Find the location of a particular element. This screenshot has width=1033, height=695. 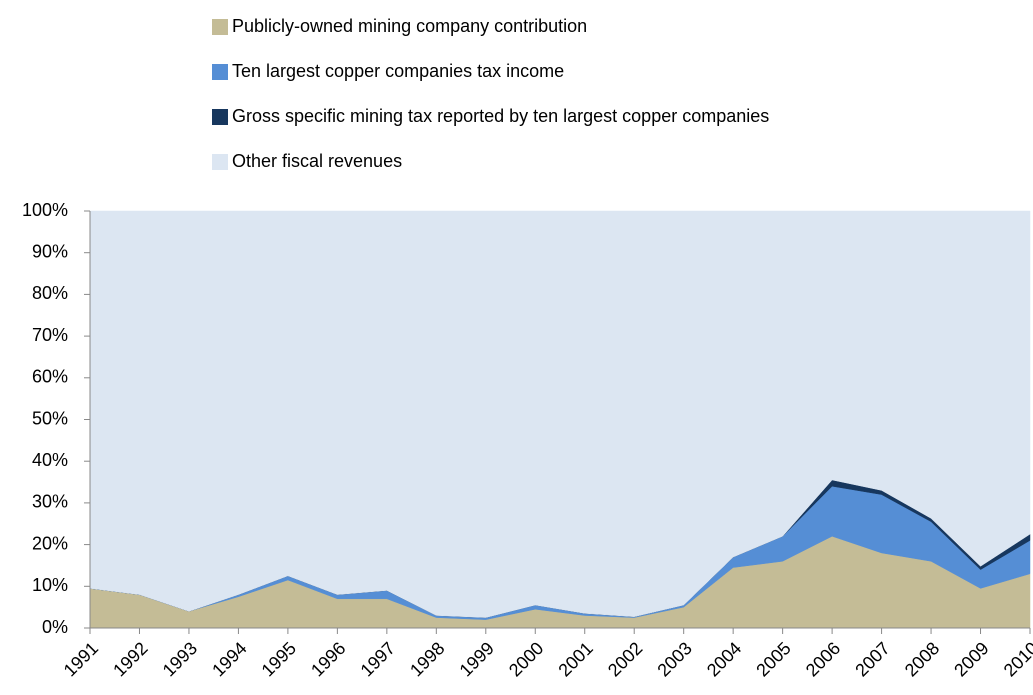

x-tick-label: 1999 is located at coordinates (477, 659).